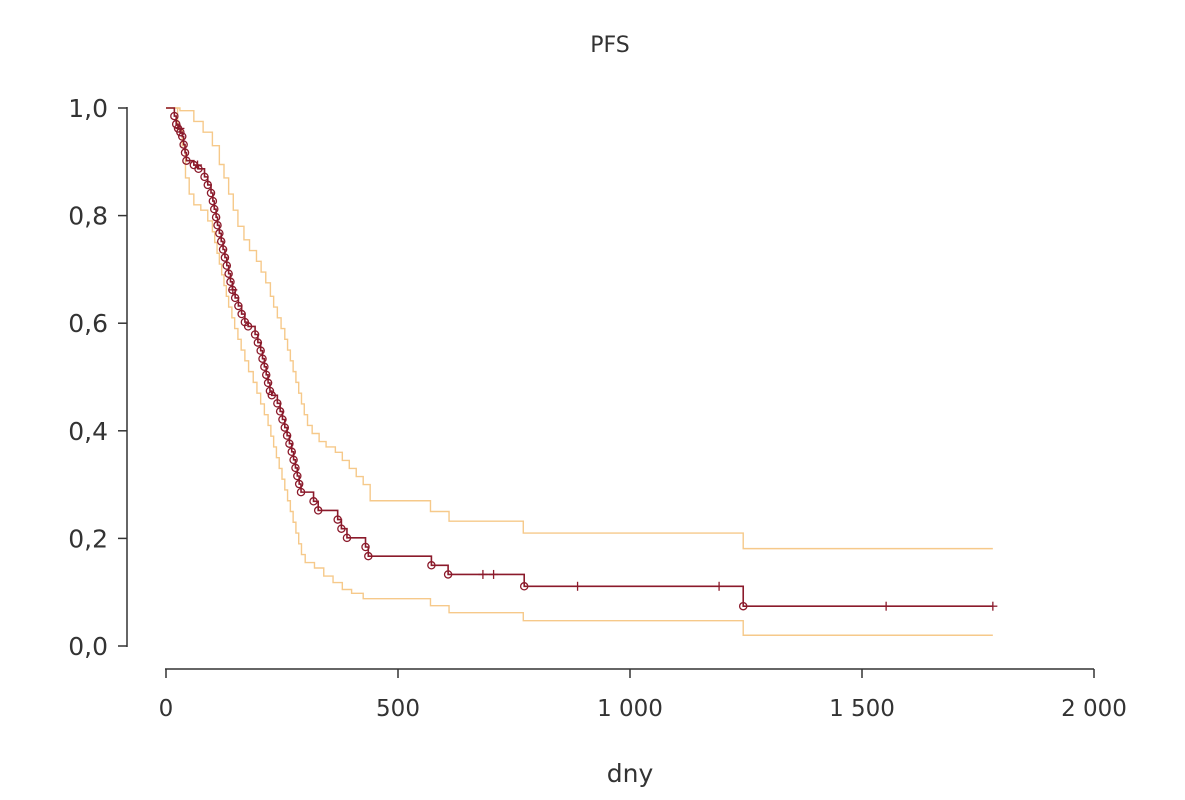 Image resolution: width=1185 pixels, height=800 pixels. I want to click on x-tick-label: 1 000, so click(630, 709).